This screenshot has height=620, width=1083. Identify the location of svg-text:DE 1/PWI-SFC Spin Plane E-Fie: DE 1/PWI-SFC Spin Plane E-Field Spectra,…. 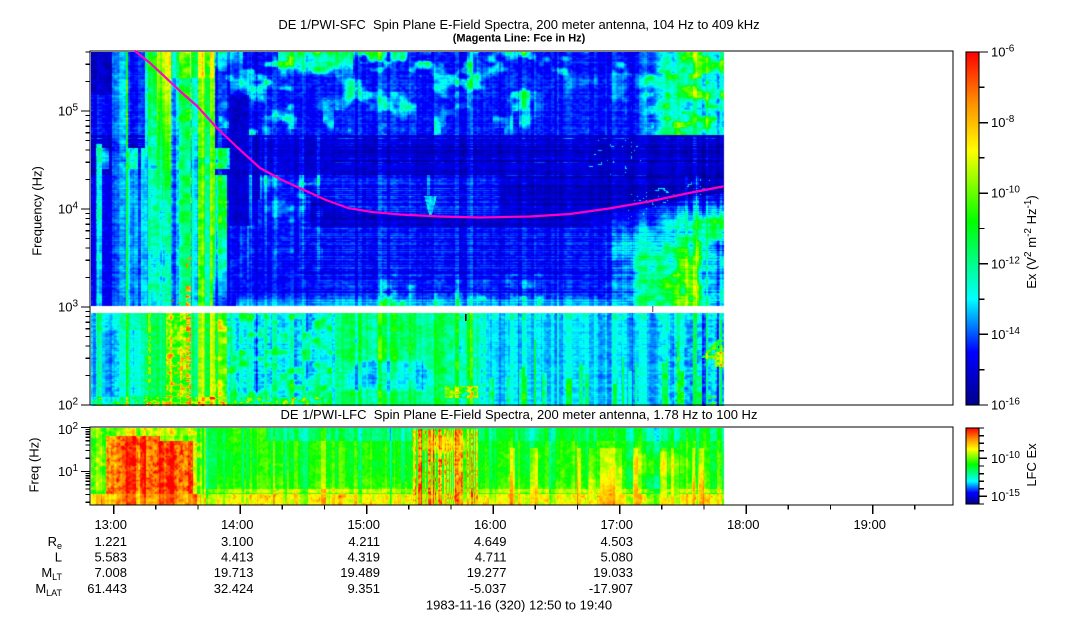
(518, 24).